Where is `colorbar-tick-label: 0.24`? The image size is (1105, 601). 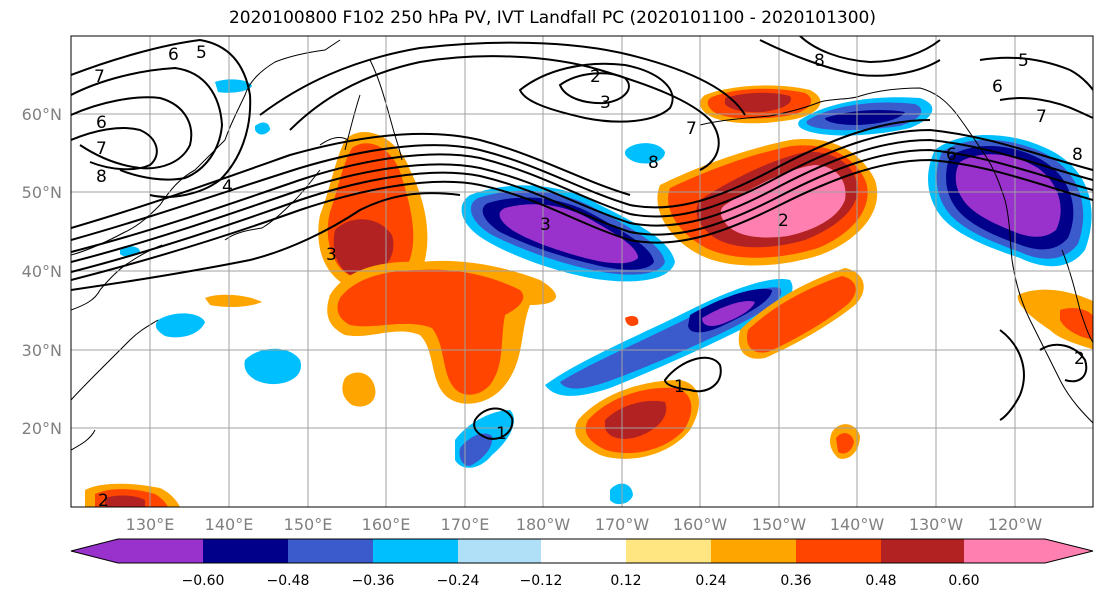 colorbar-tick-label: 0.24 is located at coordinates (710, 581).